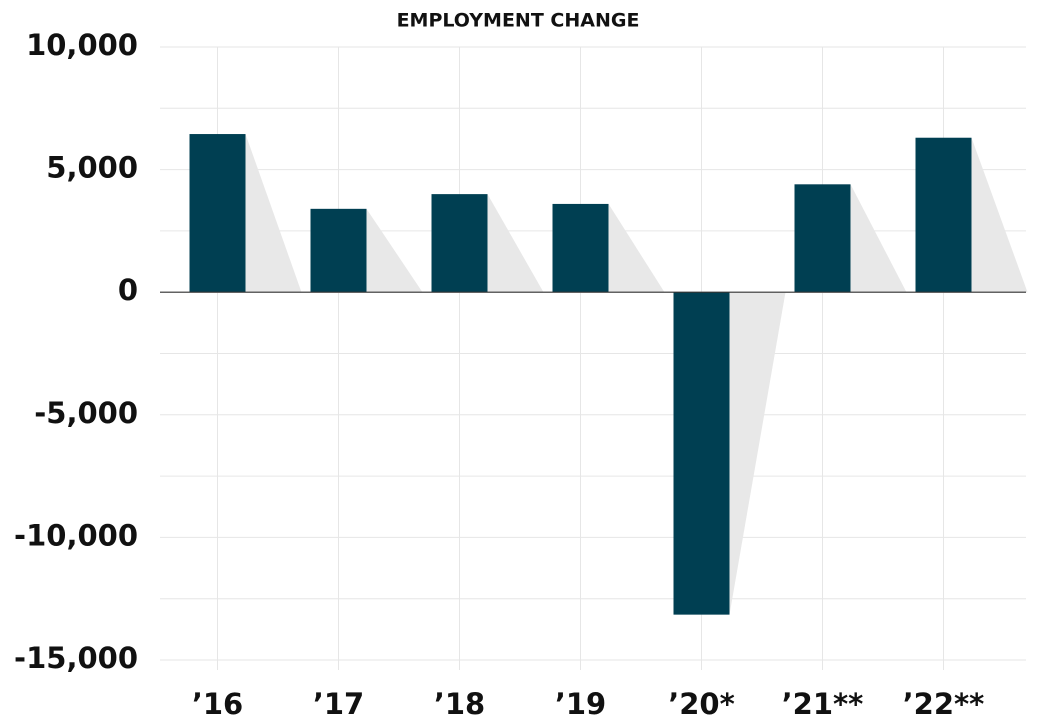 This screenshot has width=1040, height=726. Describe the element at coordinates (823, 704) in the screenshot. I see `x-tick-label: ’21**` at that location.